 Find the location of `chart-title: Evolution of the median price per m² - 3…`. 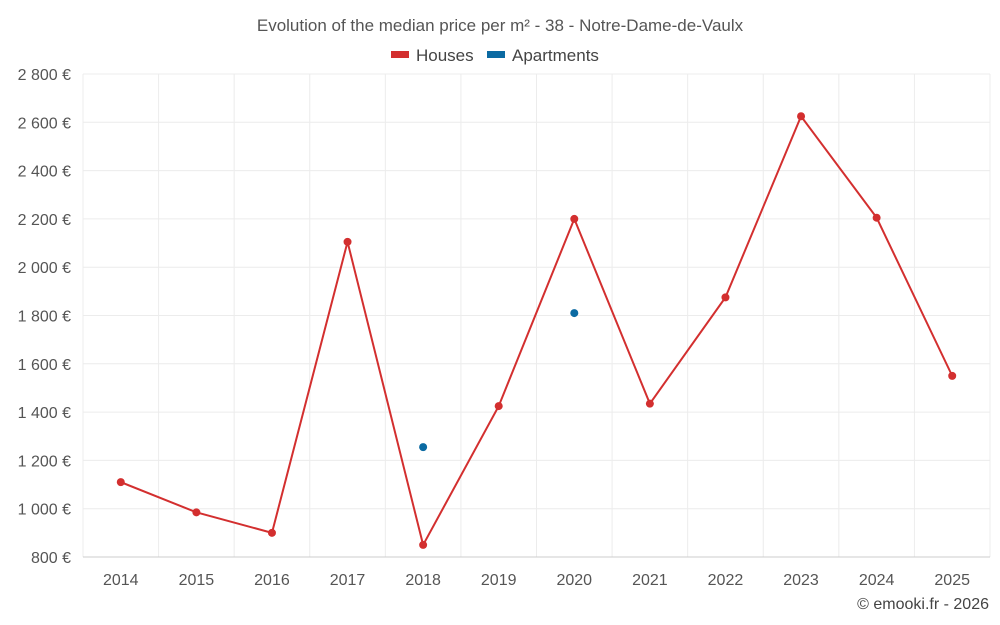

chart-title: Evolution of the median price per m² - 3… is located at coordinates (500, 25).